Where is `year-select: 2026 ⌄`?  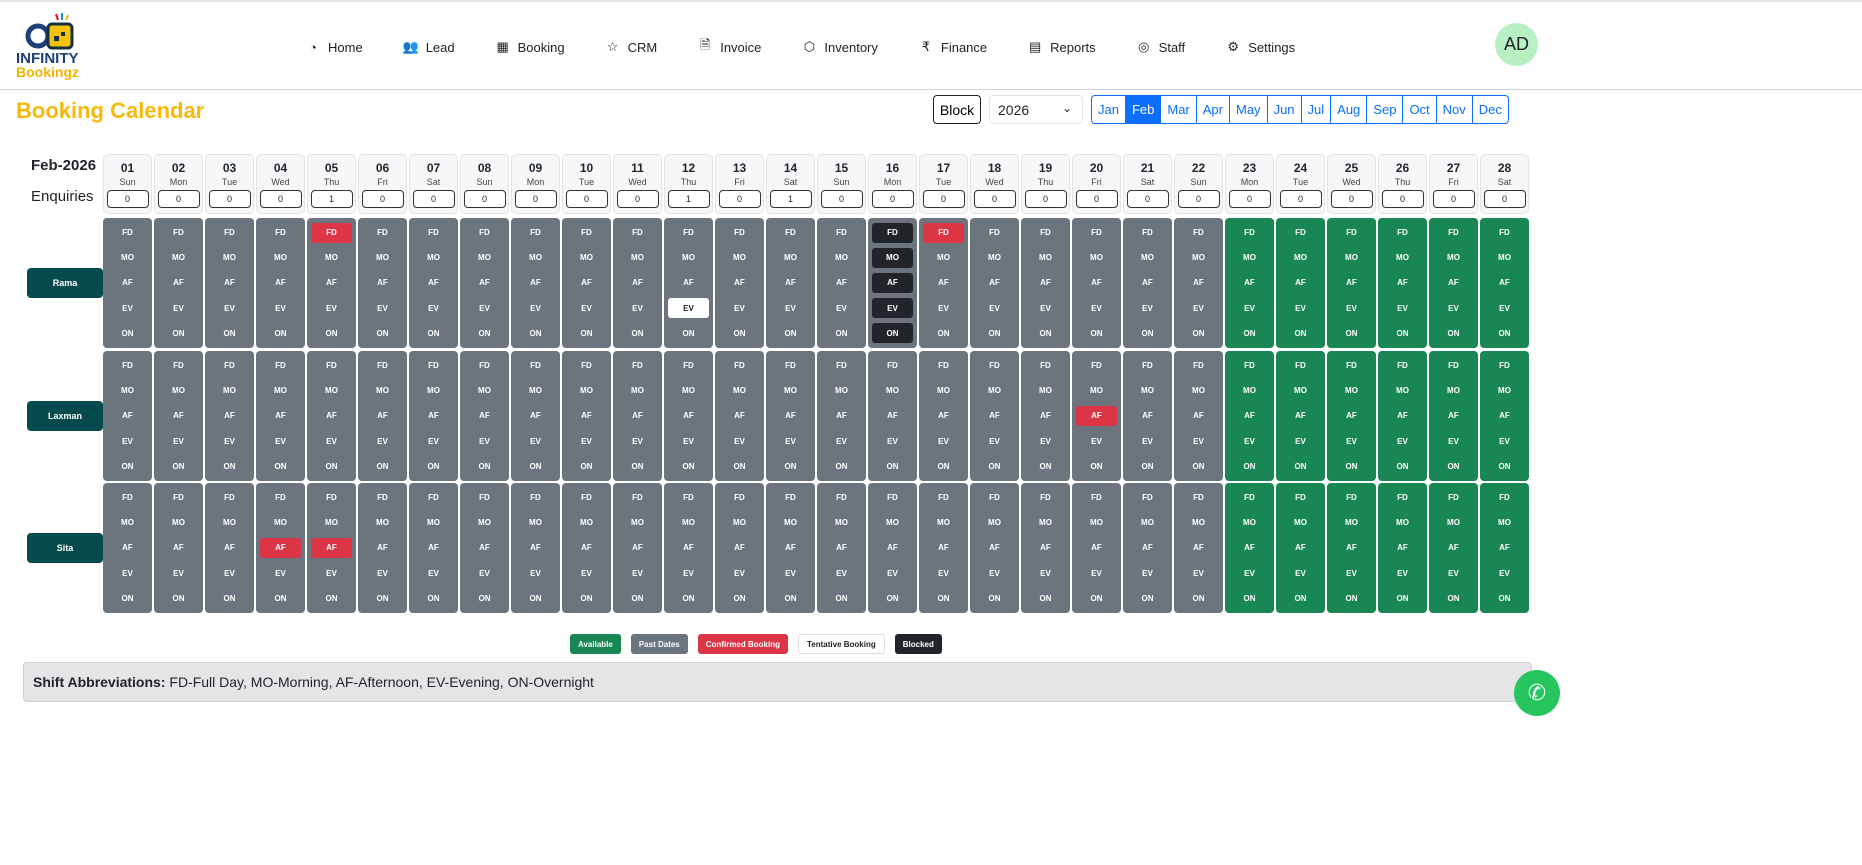 year-select: 2026 ⌄ is located at coordinates (1036, 109).